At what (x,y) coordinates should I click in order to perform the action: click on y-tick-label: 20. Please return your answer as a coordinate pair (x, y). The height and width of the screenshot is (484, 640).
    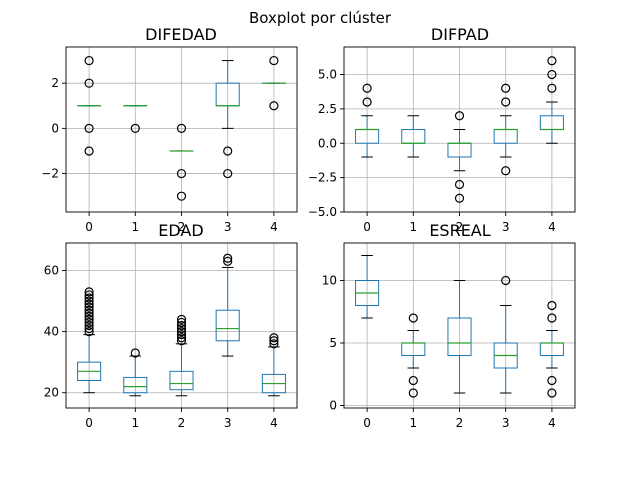
    Looking at the image, I should click on (51, 393).